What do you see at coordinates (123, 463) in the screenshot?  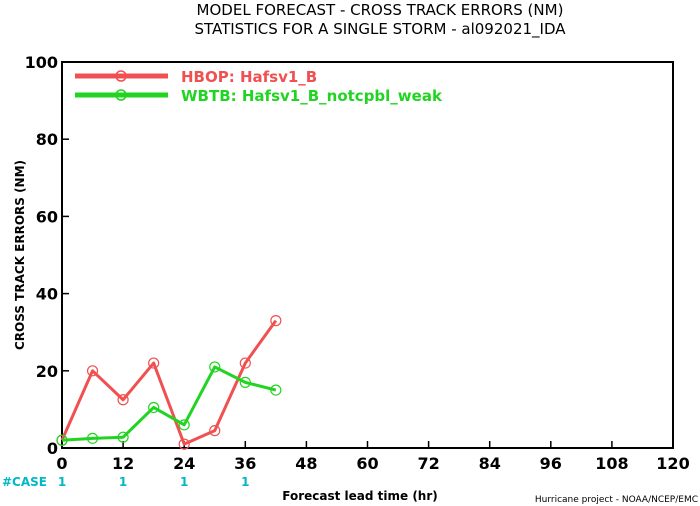 I see `x-tick-label: 12` at bounding box center [123, 463].